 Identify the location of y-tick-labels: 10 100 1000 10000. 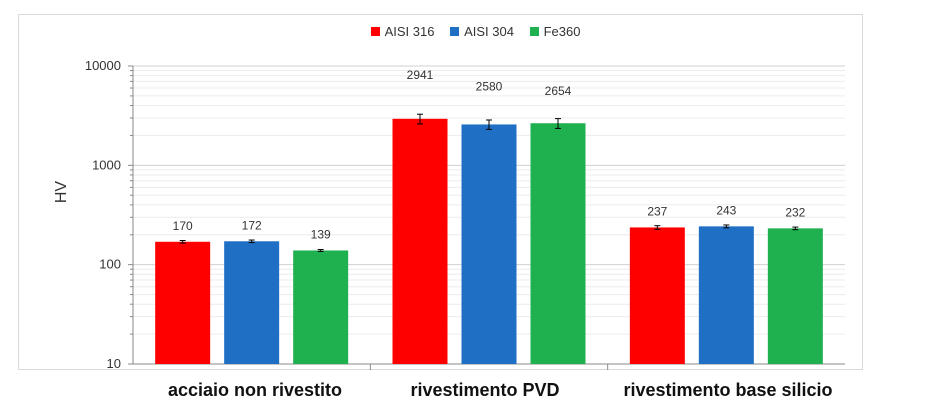
(103, 214).